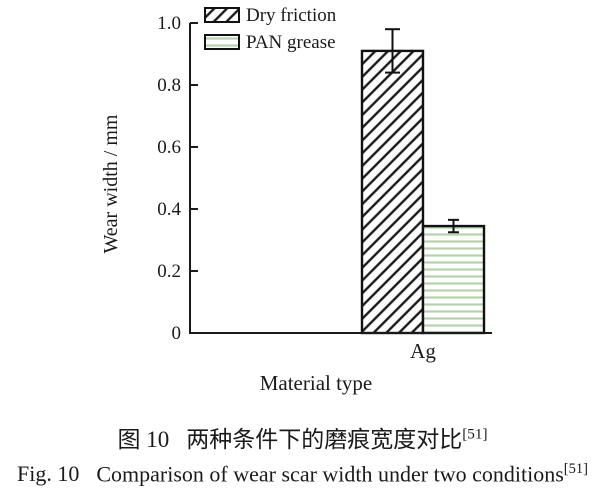 This screenshot has width=605, height=496. I want to click on y-tick-label: 0.2, so click(169, 271).